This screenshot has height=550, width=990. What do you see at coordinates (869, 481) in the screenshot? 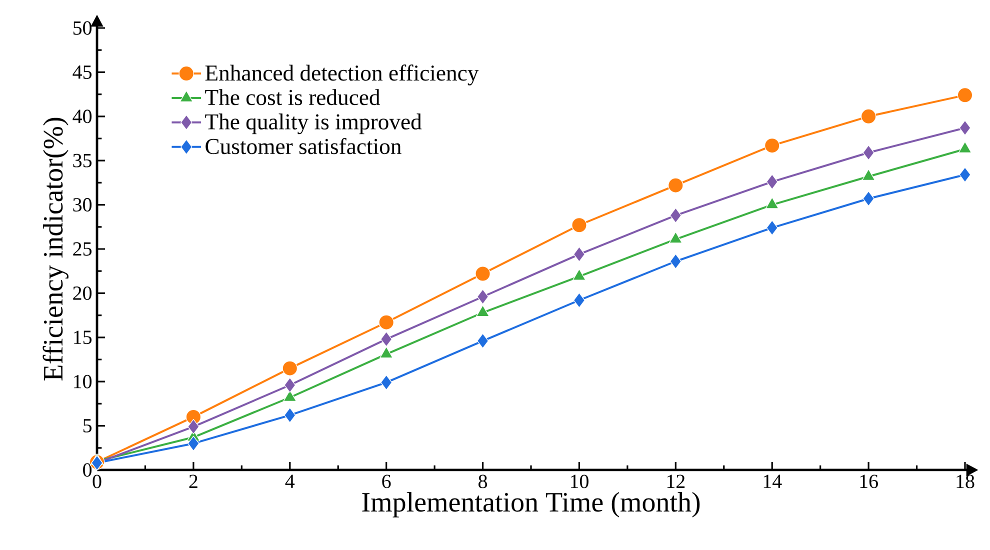
I see `x-tick-label: 16` at bounding box center [869, 481].